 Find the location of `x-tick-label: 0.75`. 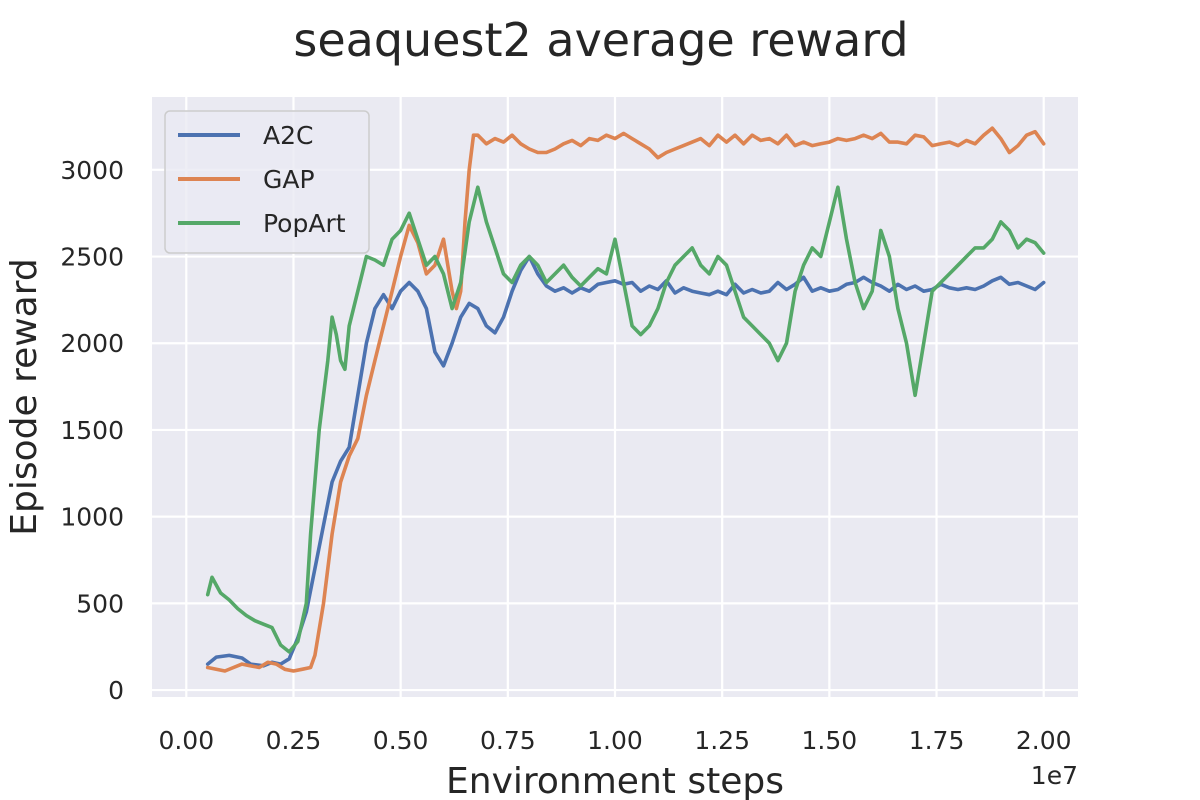

x-tick-label: 0.75 is located at coordinates (508, 740).